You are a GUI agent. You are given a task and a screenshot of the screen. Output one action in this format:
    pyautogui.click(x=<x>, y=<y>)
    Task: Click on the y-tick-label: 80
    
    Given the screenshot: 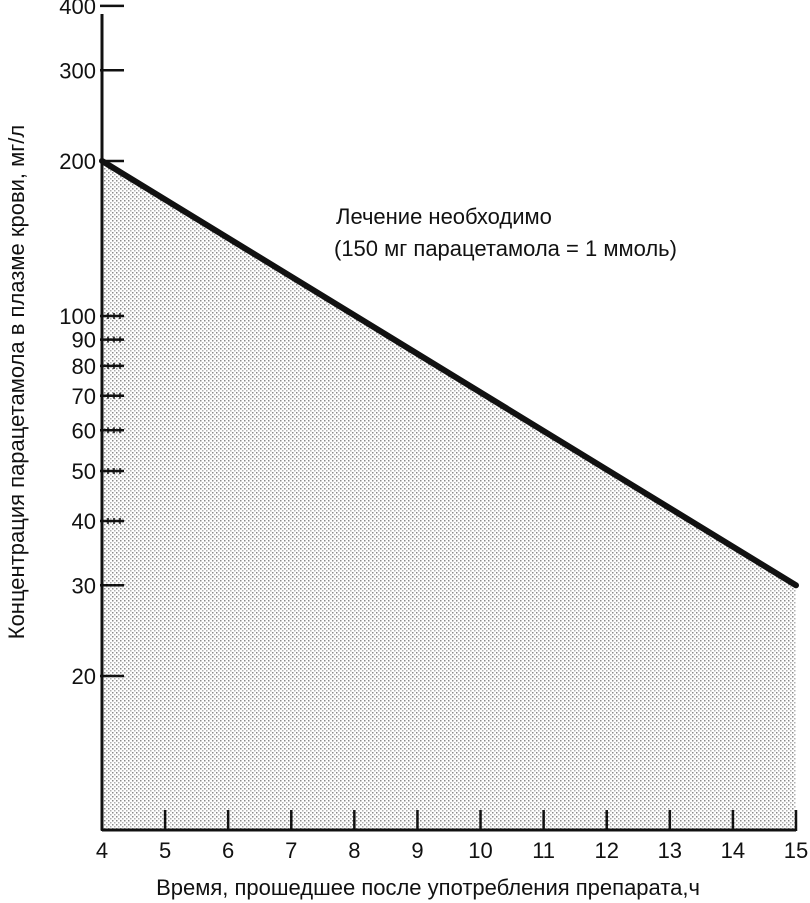 What is the action you would take?
    pyautogui.click(x=84, y=366)
    